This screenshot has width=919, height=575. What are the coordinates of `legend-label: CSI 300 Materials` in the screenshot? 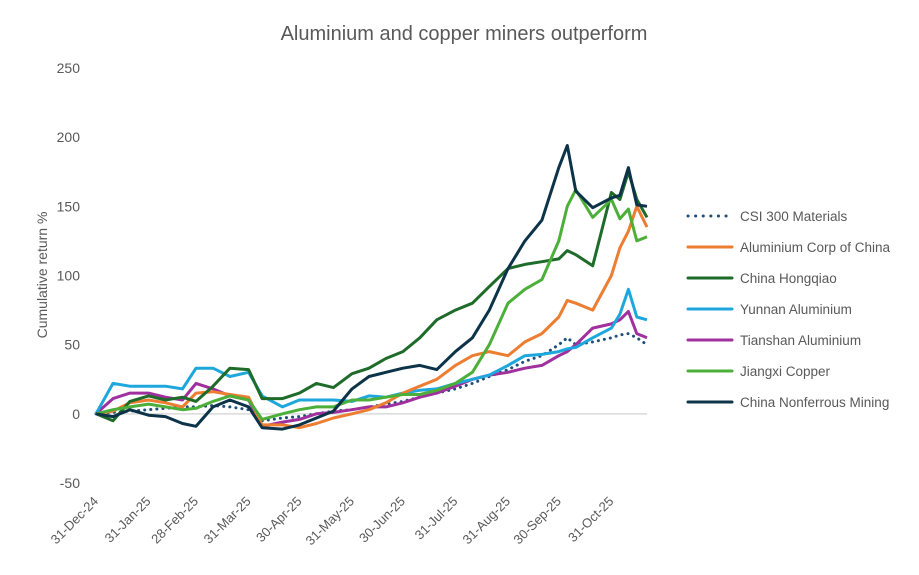 It's located at (794, 216).